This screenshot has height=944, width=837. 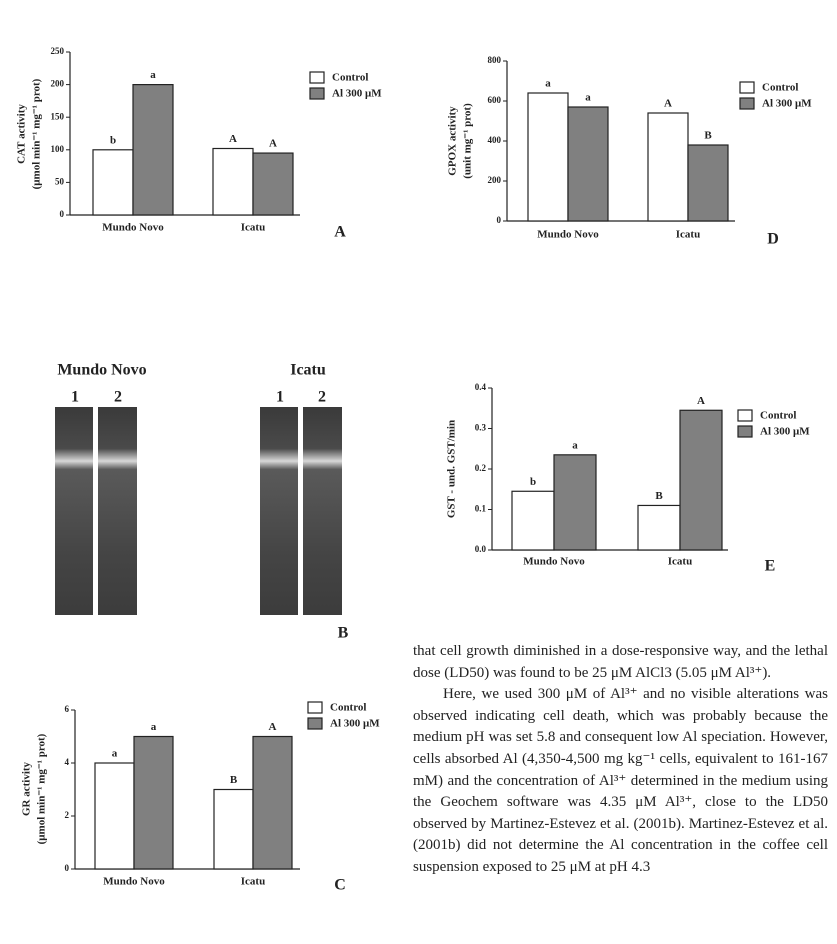 What do you see at coordinates (58, 149) in the screenshot?
I see `y-tick-label: 100` at bounding box center [58, 149].